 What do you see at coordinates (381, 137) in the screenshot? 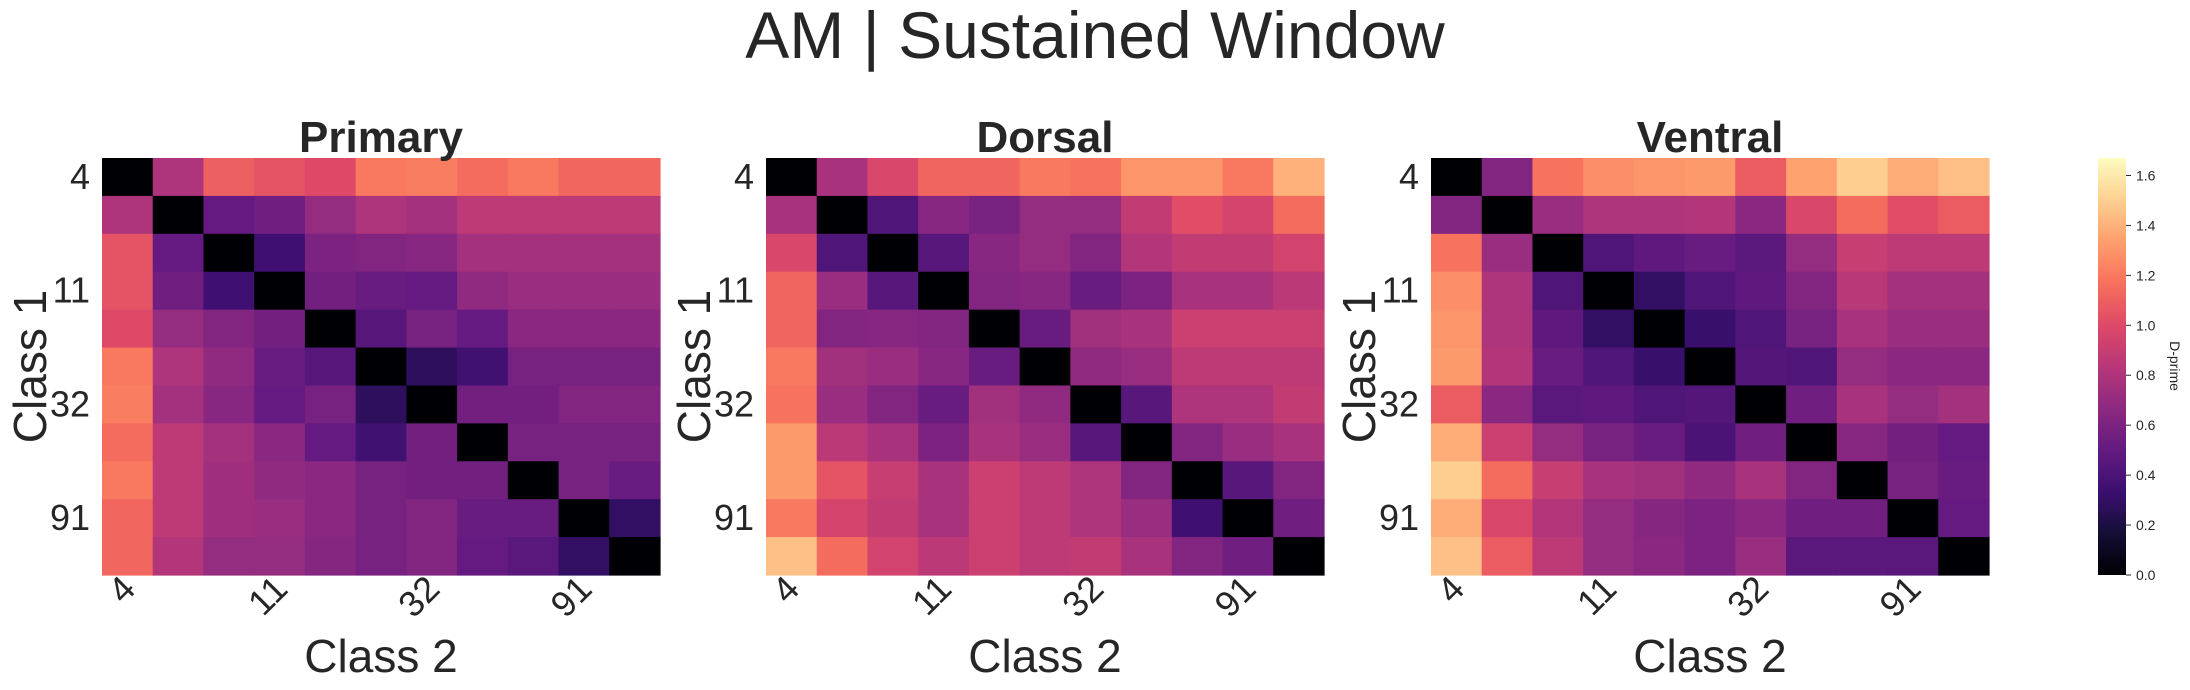
I see `panel-title: Primary` at bounding box center [381, 137].